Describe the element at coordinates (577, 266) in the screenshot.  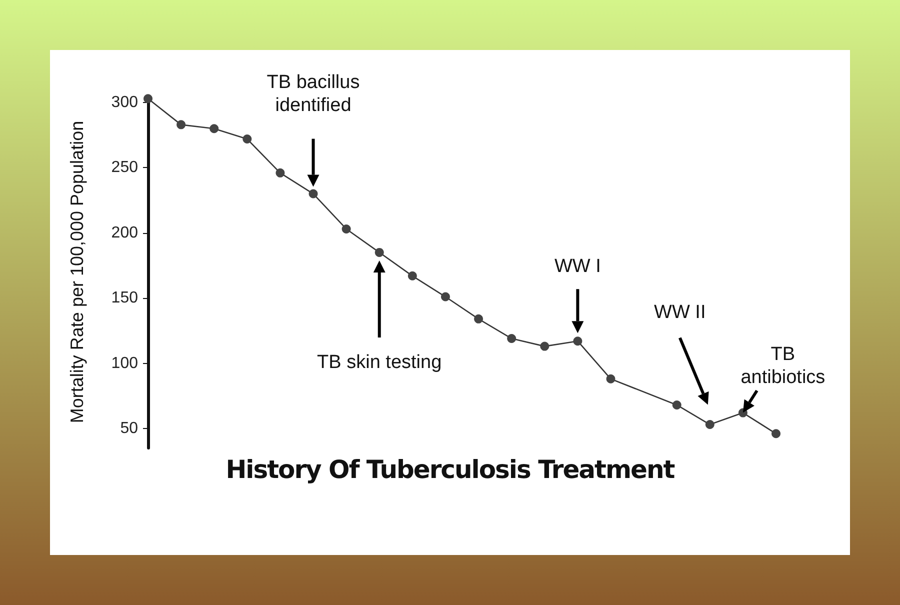
I see `annotation: WW I` at that location.